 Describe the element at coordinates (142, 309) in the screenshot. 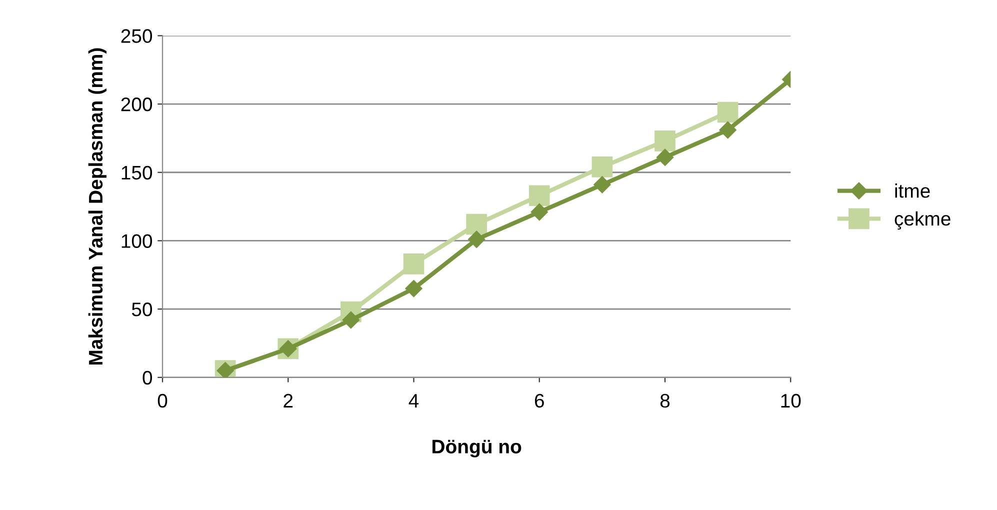

I see `y-tick-label: 50` at that location.